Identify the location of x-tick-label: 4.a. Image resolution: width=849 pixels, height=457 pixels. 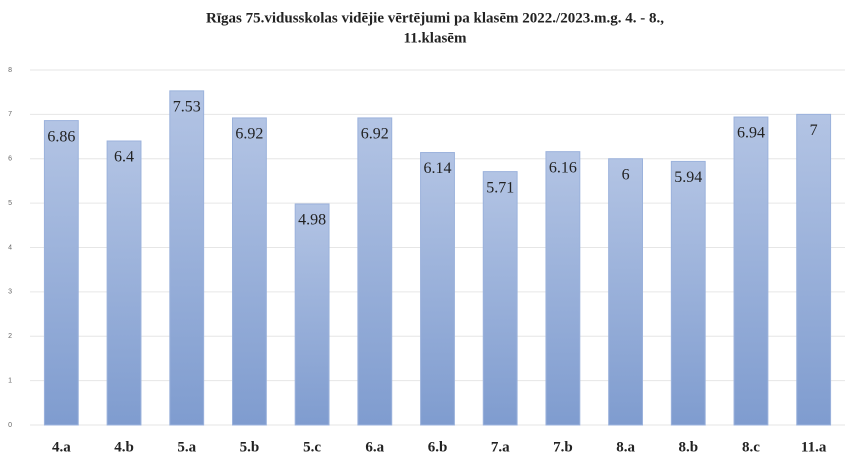
(61, 447).